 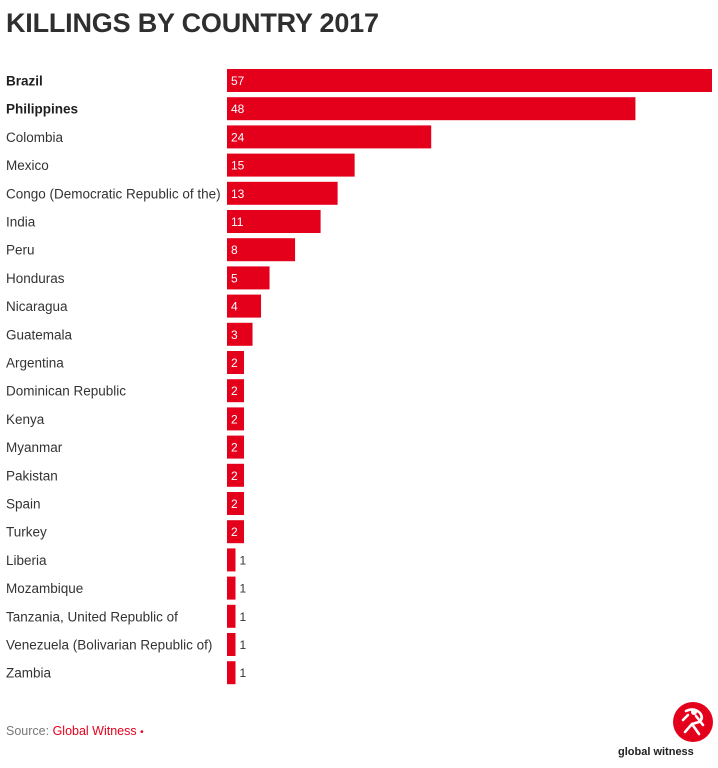 I want to click on bar-honduras, so click(x=248, y=278).